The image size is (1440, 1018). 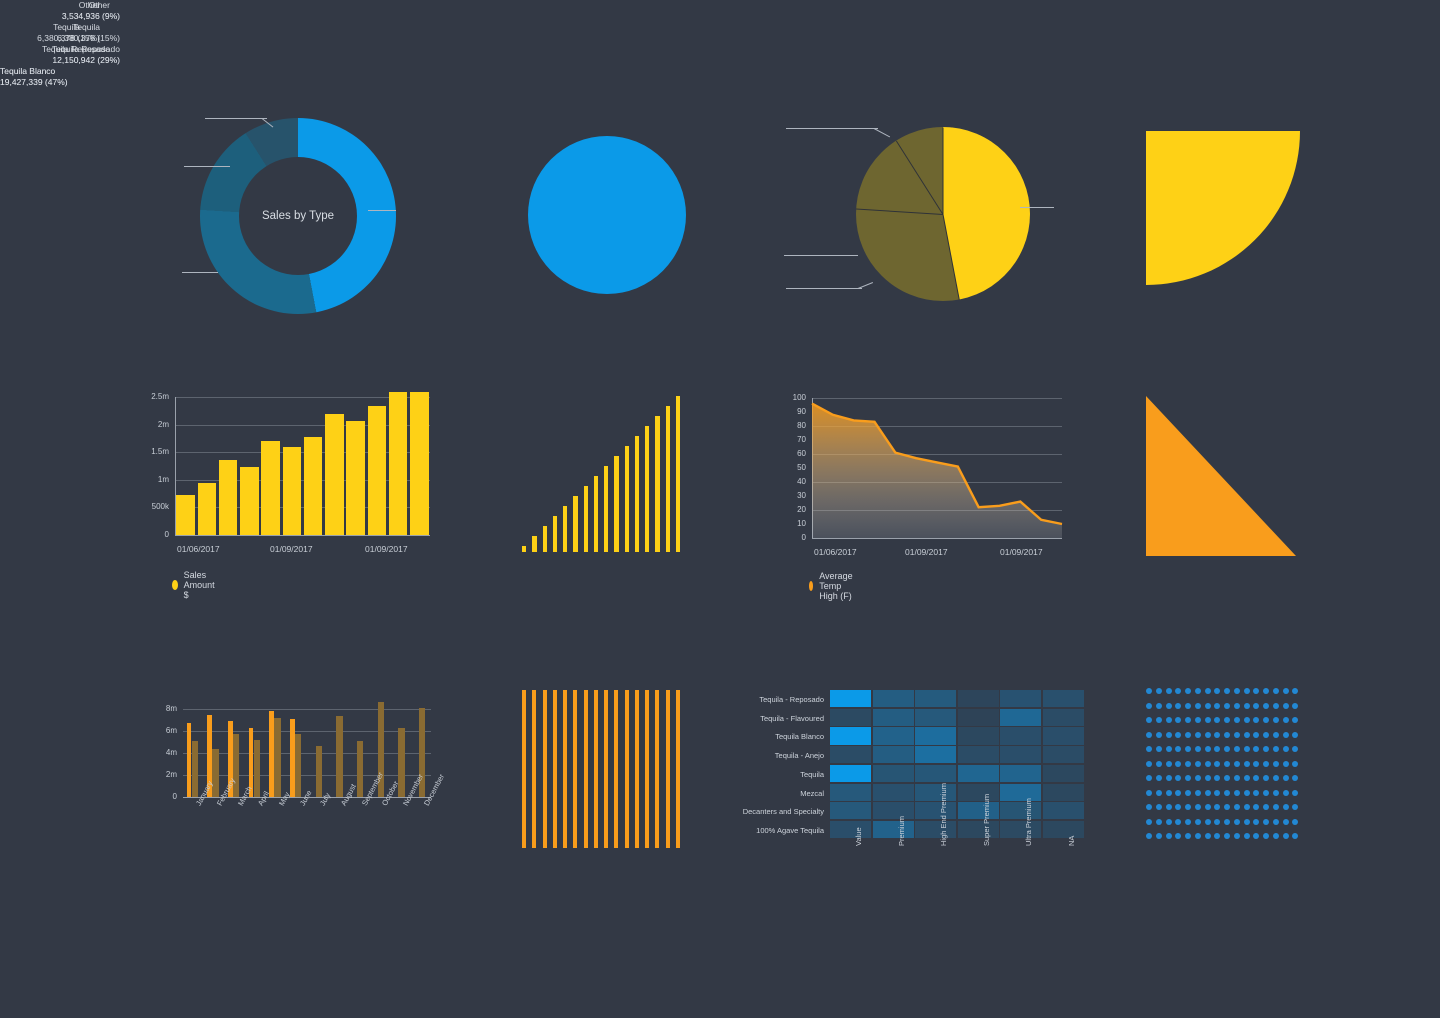 What do you see at coordinates (298, 216) in the screenshot?
I see `sales-by-type-donut: Sales by Type` at bounding box center [298, 216].